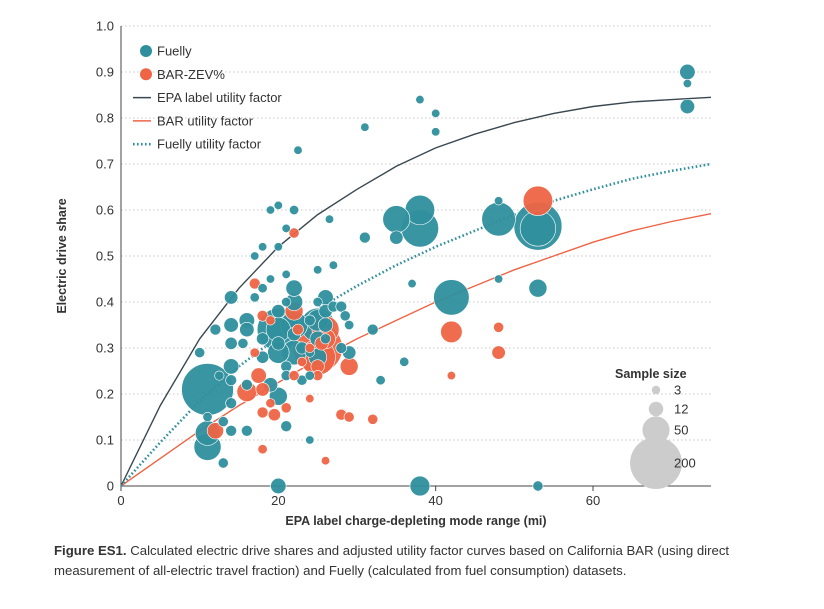  Describe the element at coordinates (105, 164) in the screenshot. I see `y-tick-label: 0.7` at that location.